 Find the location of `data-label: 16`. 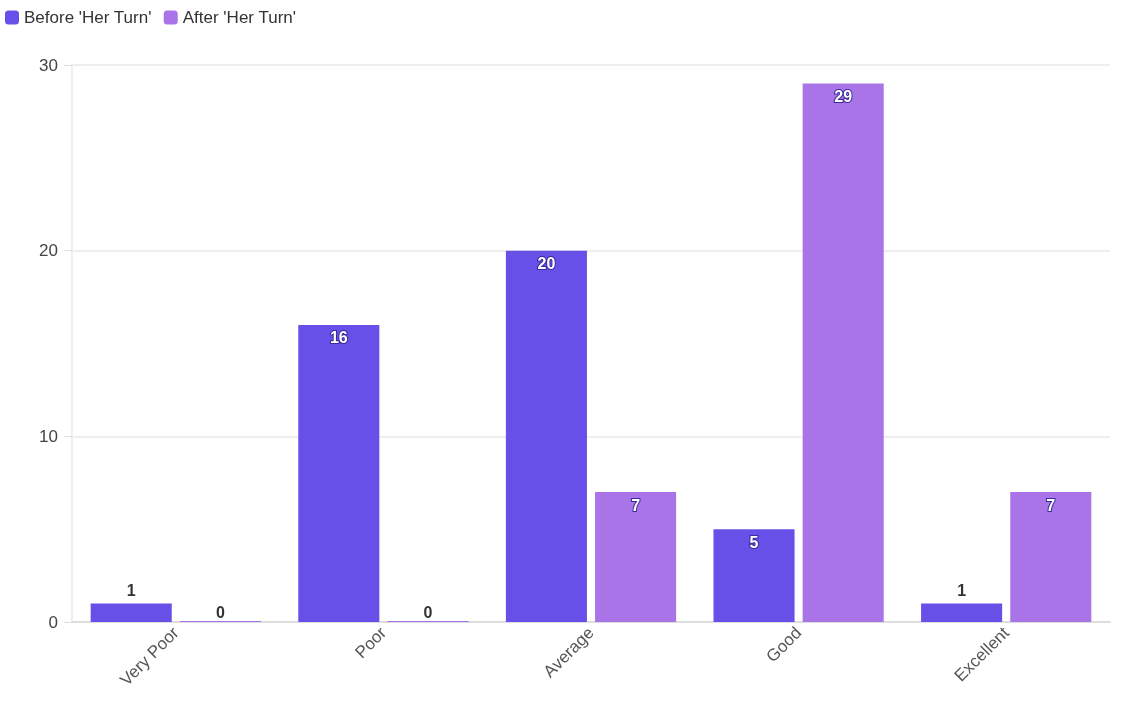

data-label: 16 is located at coordinates (338, 338).